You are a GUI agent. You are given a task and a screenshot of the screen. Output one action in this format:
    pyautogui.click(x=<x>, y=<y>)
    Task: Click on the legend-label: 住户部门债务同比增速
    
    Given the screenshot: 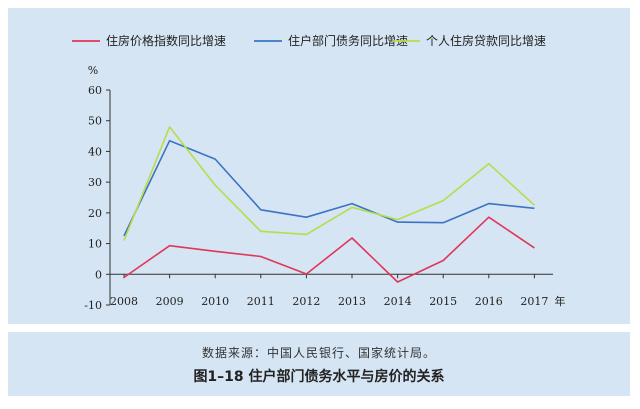 What is the action you would take?
    pyautogui.click(x=348, y=40)
    